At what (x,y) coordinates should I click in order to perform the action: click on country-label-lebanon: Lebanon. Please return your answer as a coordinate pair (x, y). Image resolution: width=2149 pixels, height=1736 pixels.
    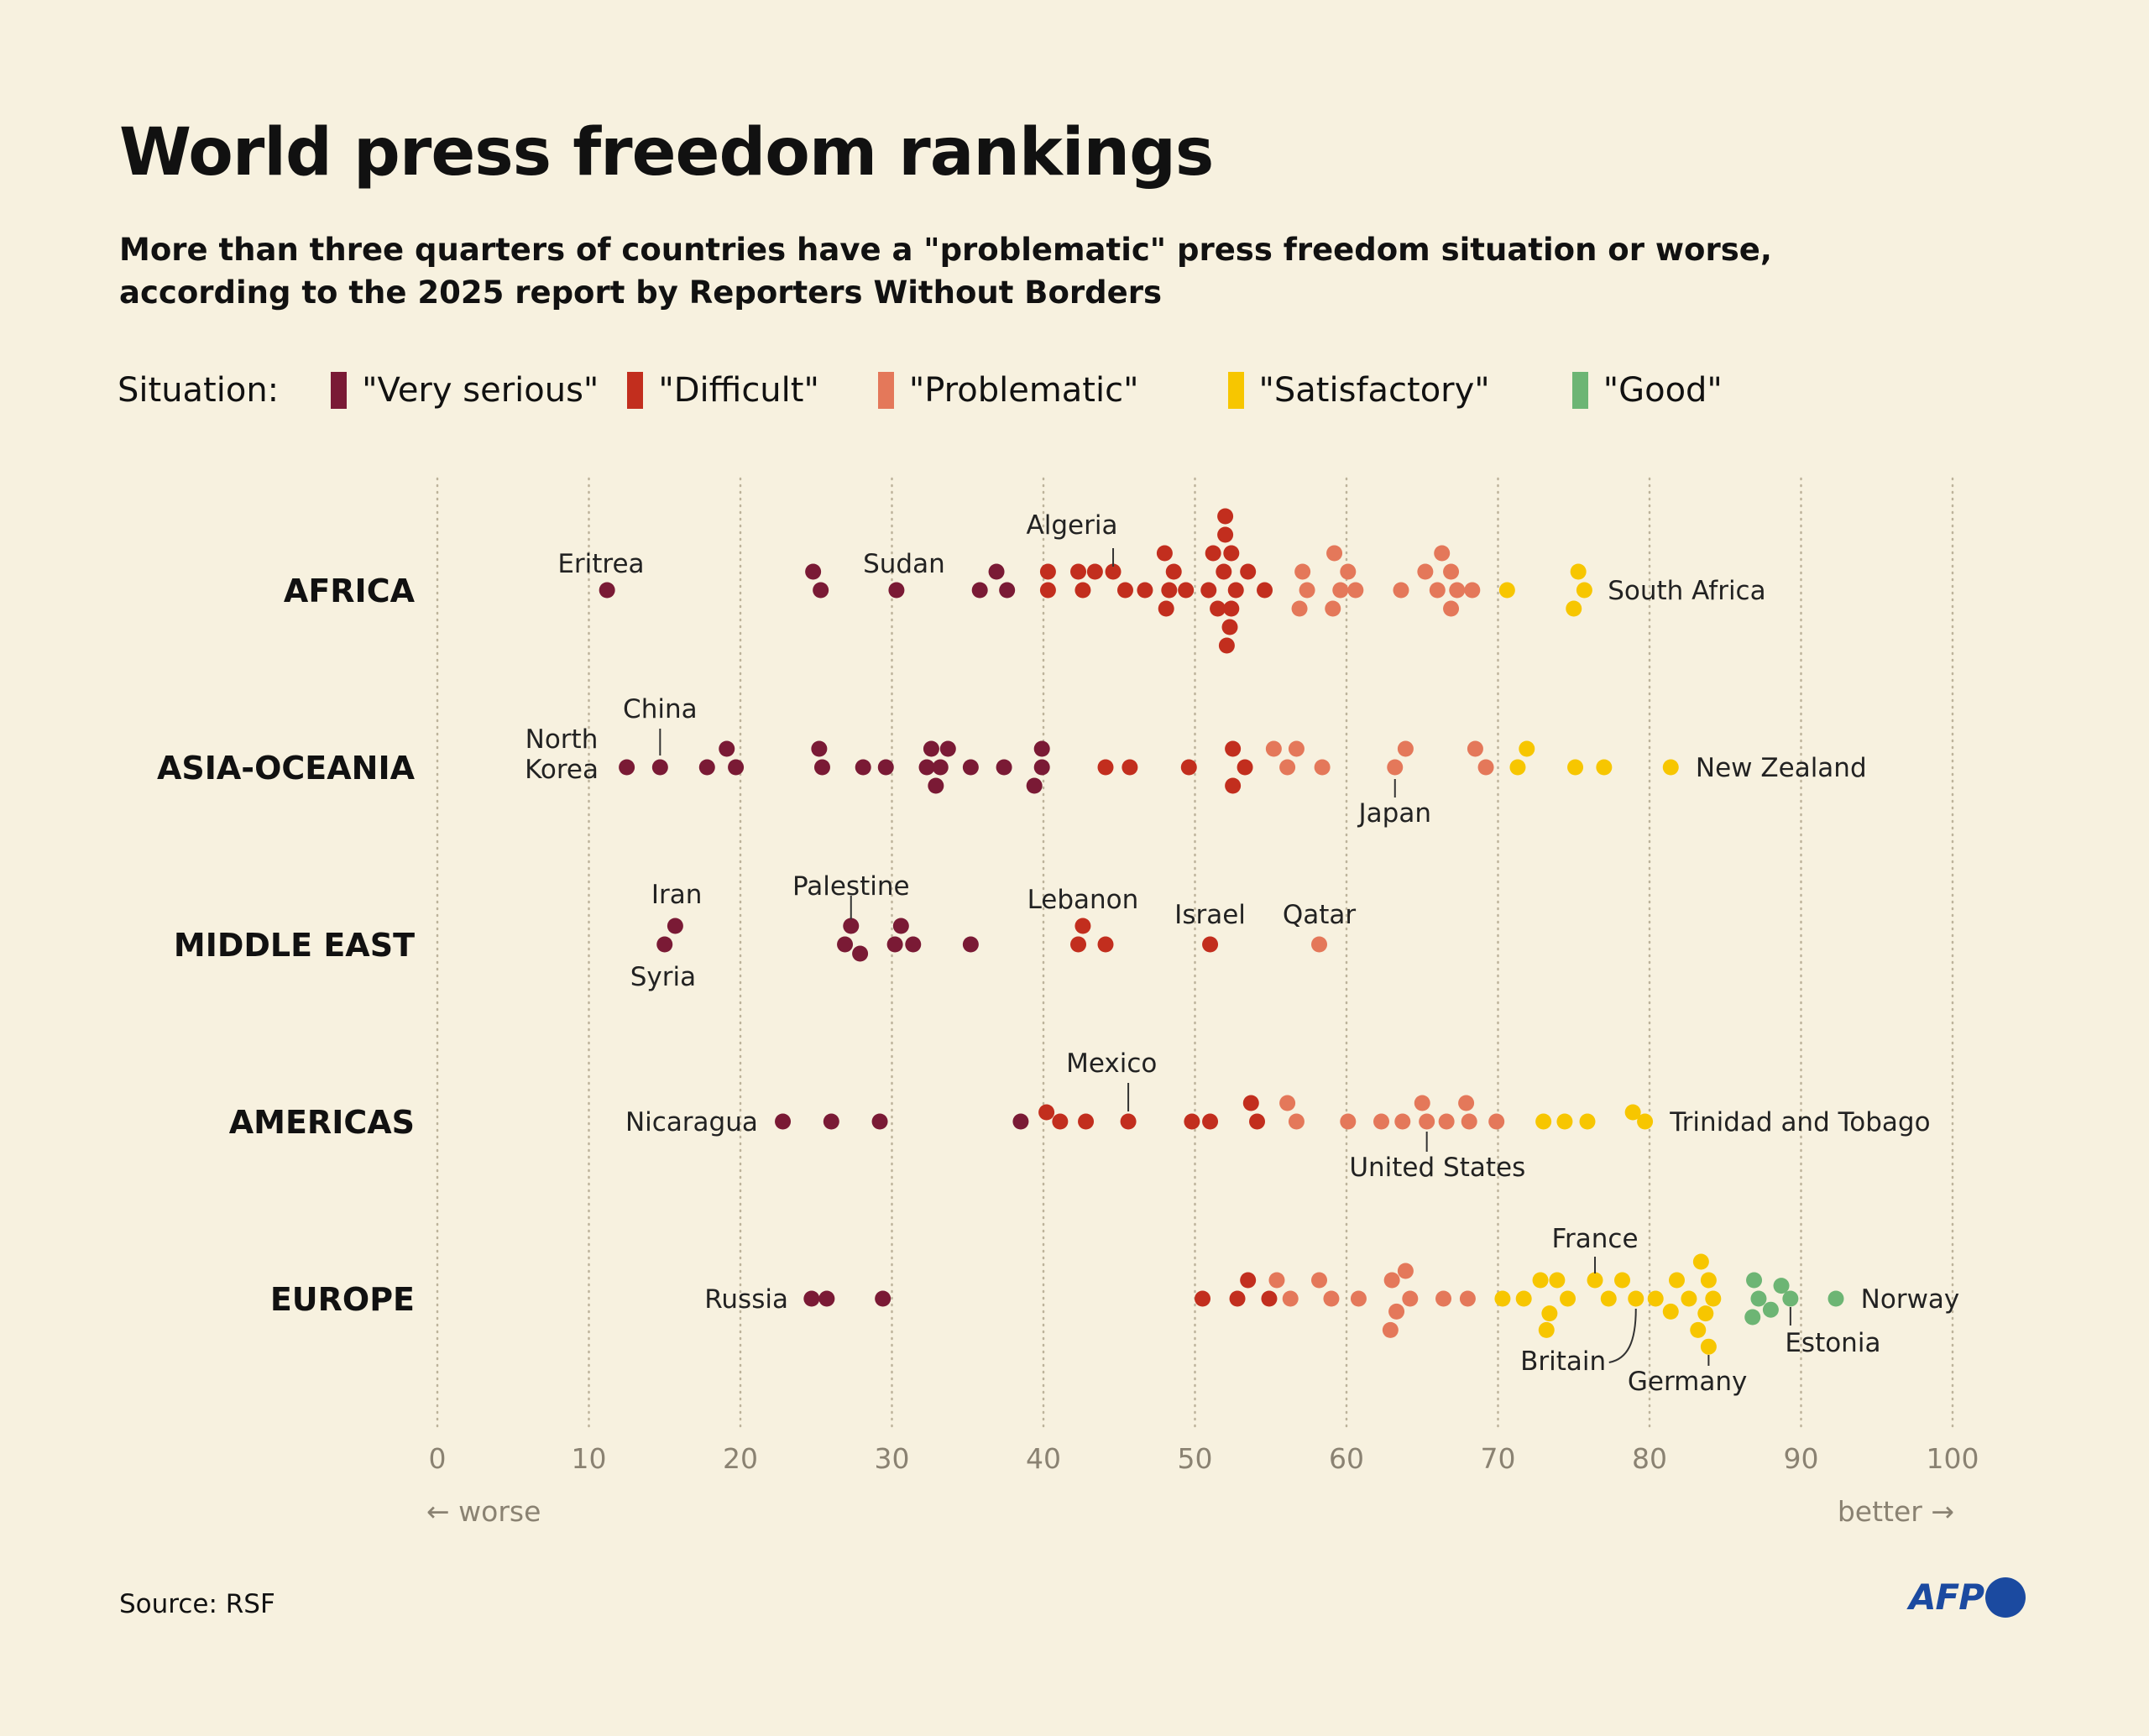
    Looking at the image, I should click on (1083, 900).